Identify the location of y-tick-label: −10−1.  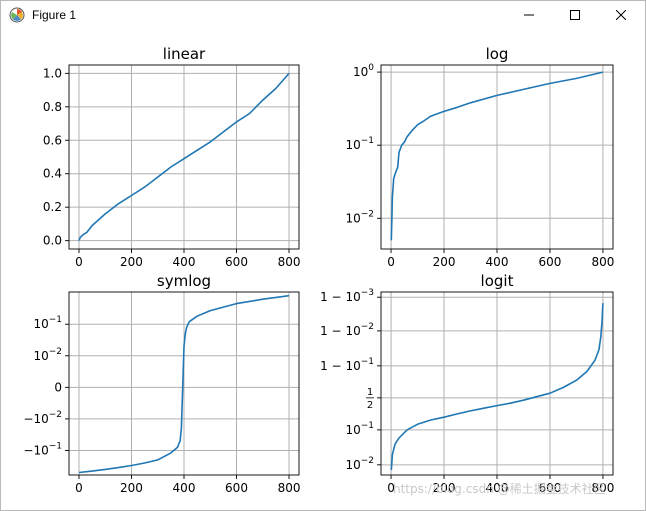
(42, 449).